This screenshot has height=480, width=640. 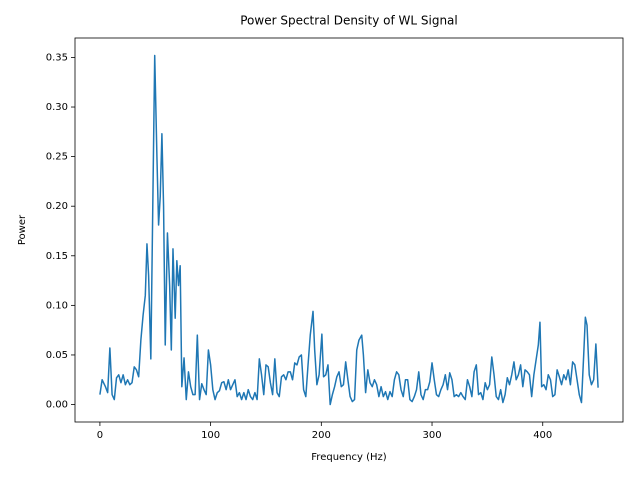 I want to click on y-tick-label: 0.35, so click(x=57, y=57).